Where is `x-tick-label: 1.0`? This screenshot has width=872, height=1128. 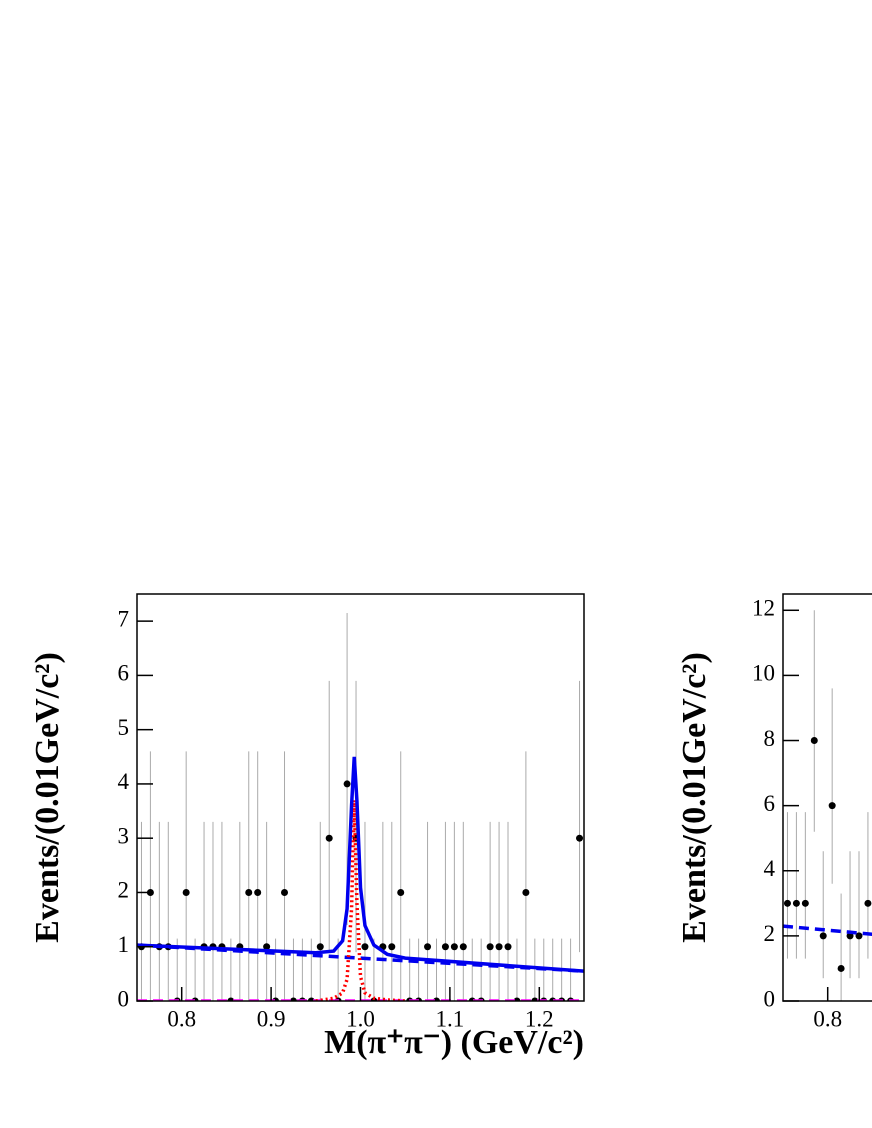
x-tick-label: 1.0 is located at coordinates (360, 1018).